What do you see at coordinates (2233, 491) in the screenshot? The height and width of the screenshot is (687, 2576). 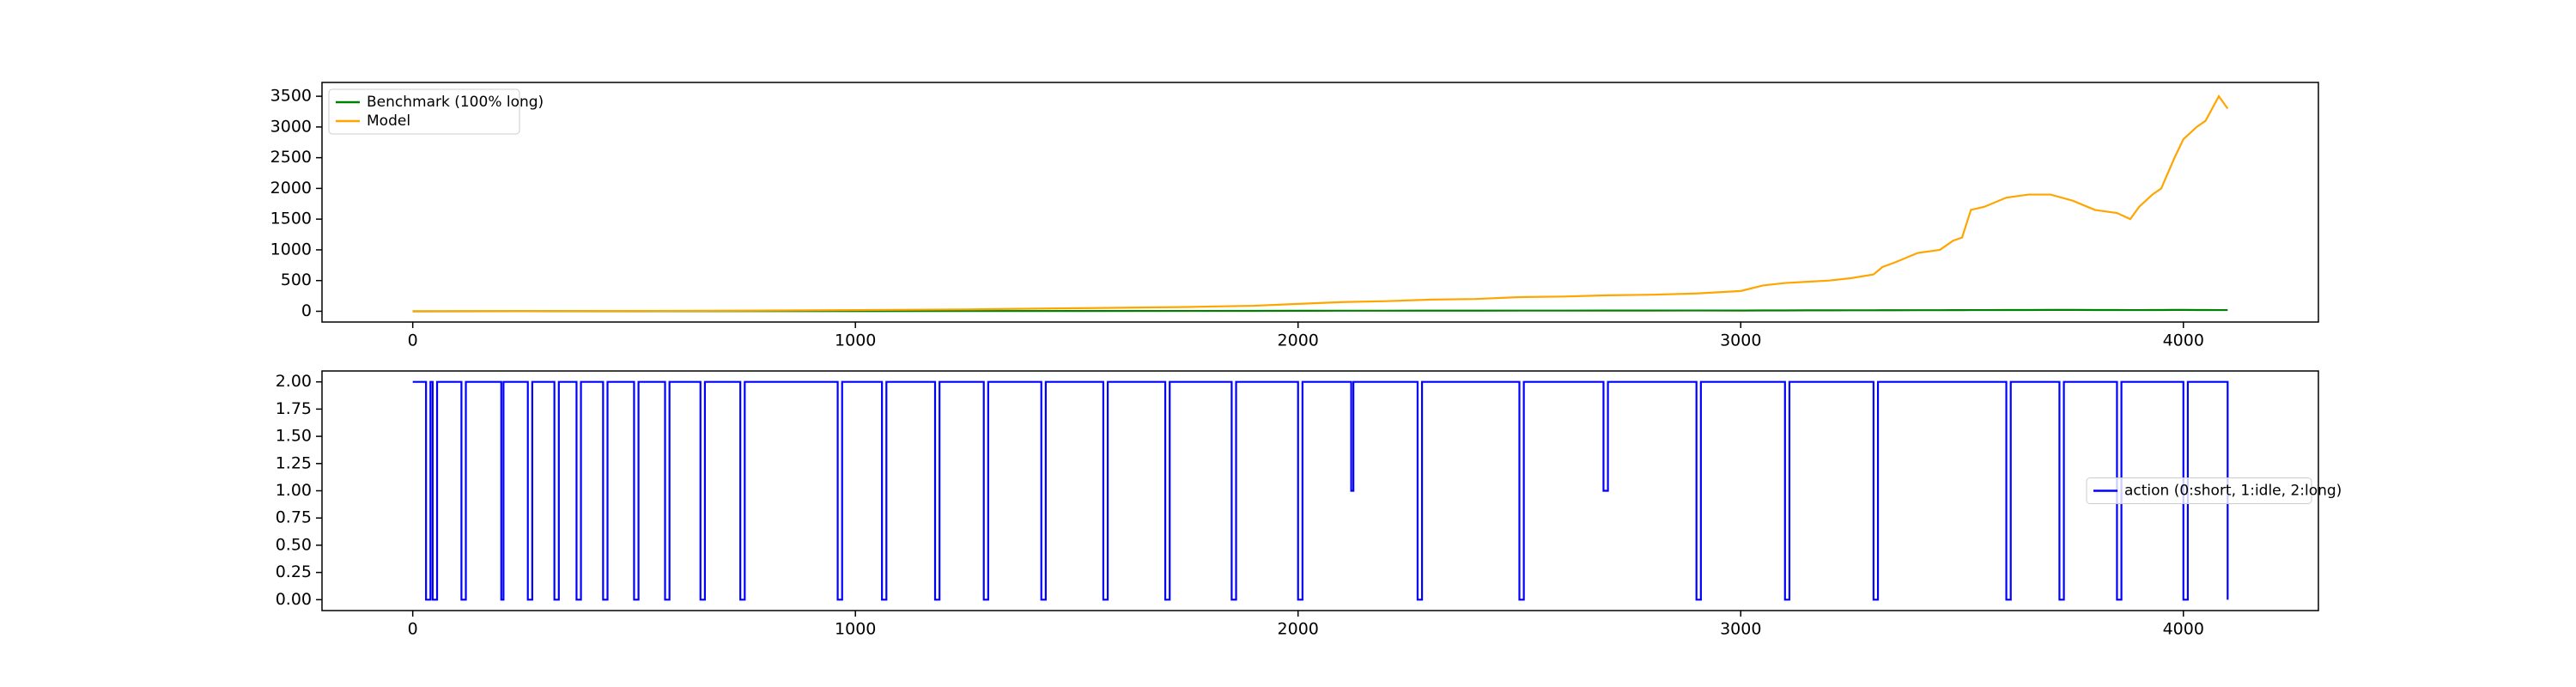 I see `legend-label: action (0:short, 1:idle, 2:long)` at bounding box center [2233, 491].